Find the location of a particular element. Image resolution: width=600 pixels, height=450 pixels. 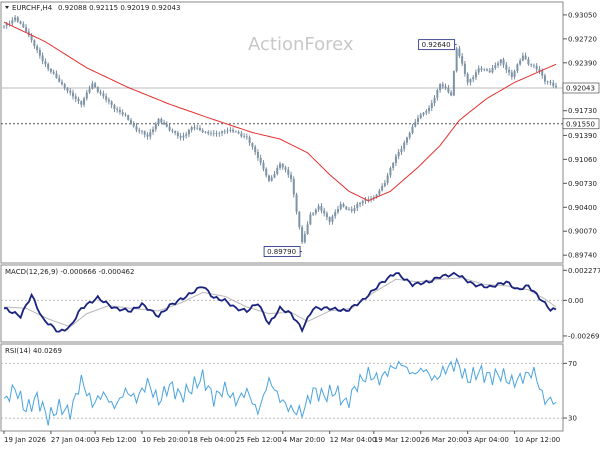

macd-axis: 0.002277 0.00 -0.002693 is located at coordinates (581, 303).